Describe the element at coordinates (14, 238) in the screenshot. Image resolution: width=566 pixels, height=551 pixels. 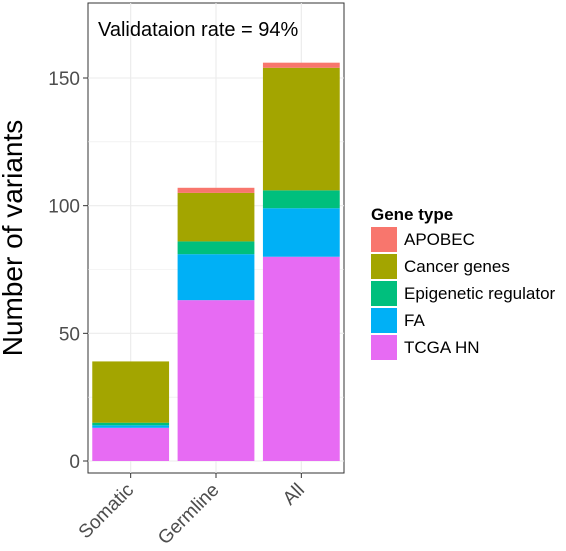
I see `y-axis-title: Number of variants` at that location.